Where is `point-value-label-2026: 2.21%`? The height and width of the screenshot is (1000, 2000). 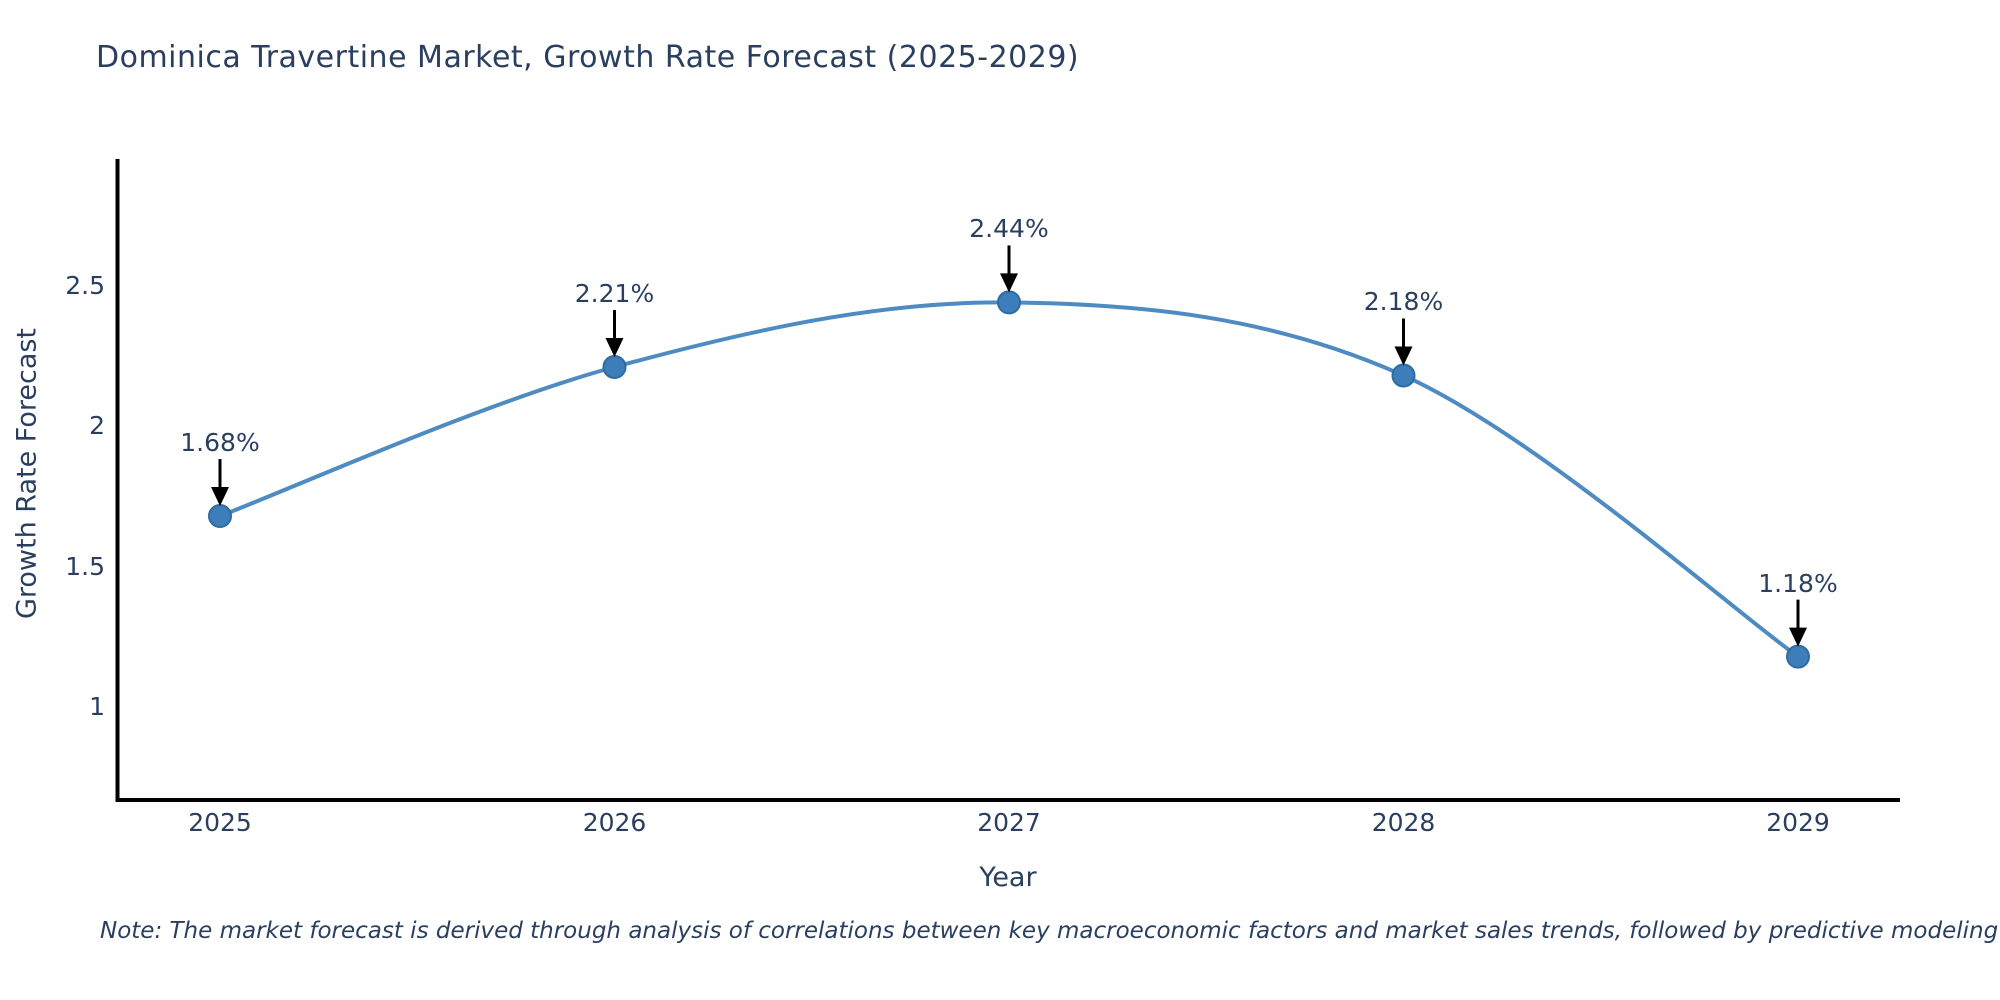 point-value-label-2026: 2.21% is located at coordinates (614, 294).